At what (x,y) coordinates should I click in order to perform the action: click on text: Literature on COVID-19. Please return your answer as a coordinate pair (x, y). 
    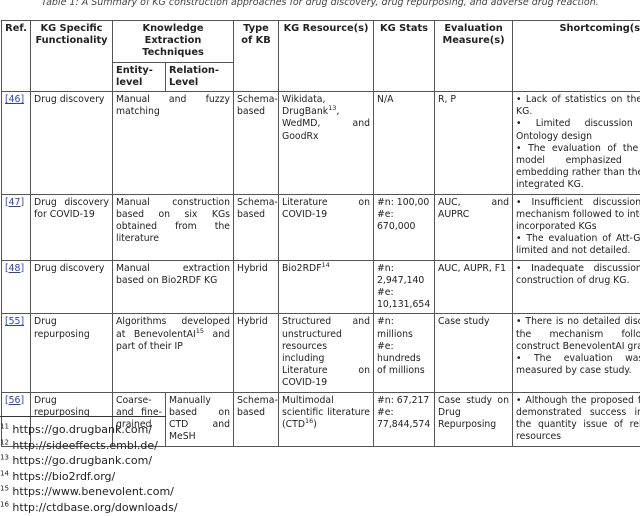
    Looking at the image, I should click on (326, 208).